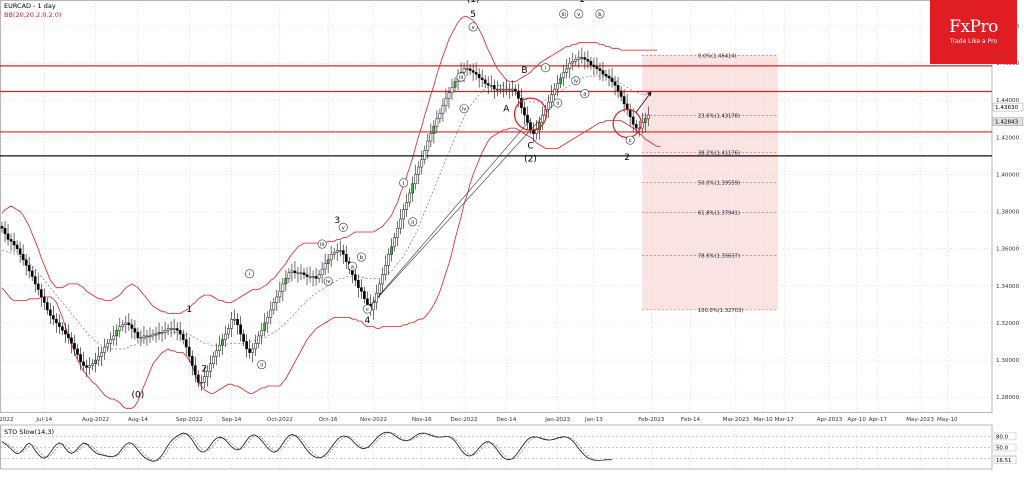  What do you see at coordinates (973, 41) in the screenshot?
I see `brand-tagline: Trade Like a Pro` at bounding box center [973, 41].